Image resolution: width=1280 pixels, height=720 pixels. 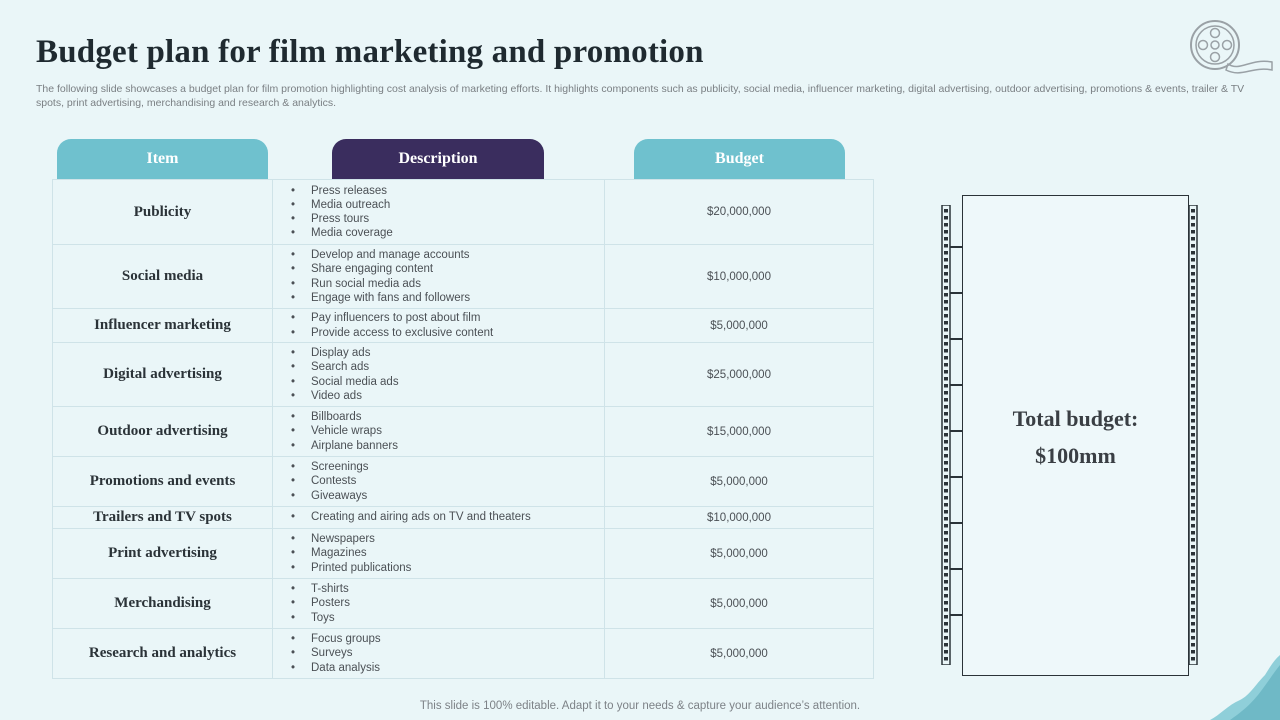 I want to click on bullet-text: Media coverage, so click(x=352, y=233).